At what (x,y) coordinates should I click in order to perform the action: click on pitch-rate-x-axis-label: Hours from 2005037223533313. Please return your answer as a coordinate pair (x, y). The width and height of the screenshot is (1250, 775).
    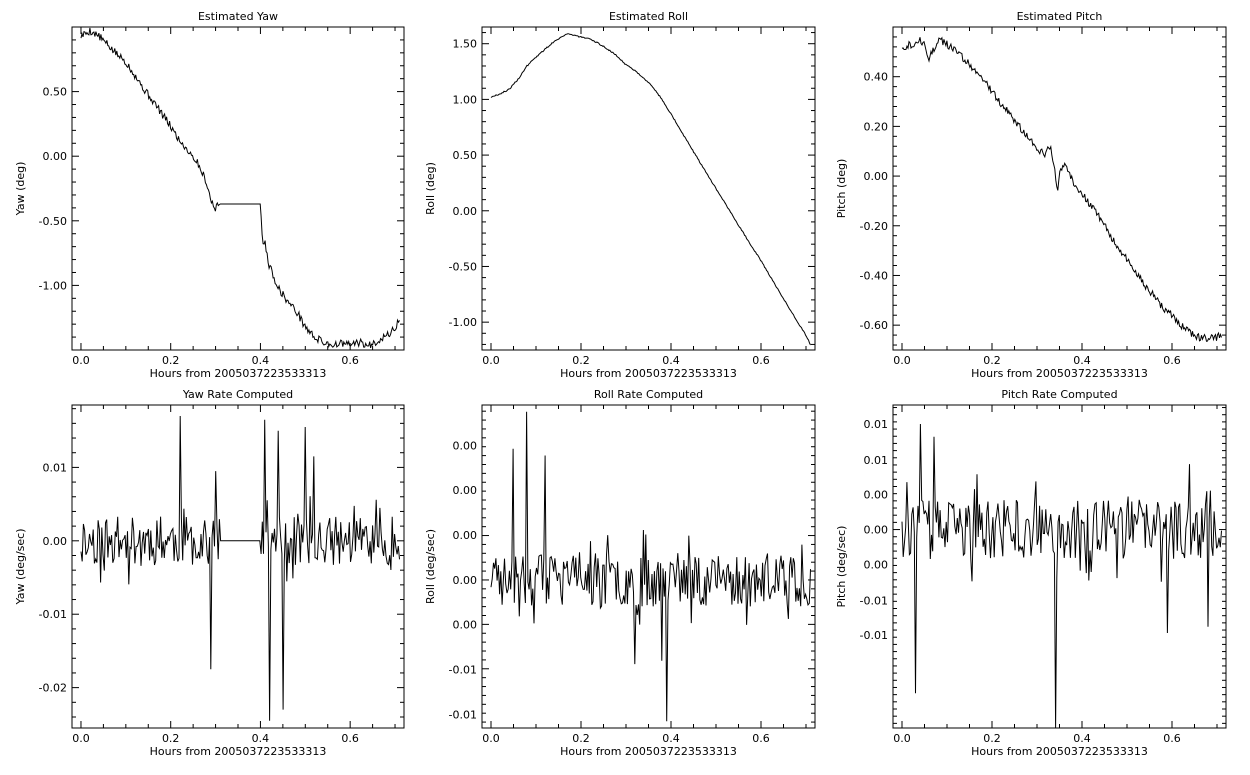
    Looking at the image, I should click on (1059, 751).